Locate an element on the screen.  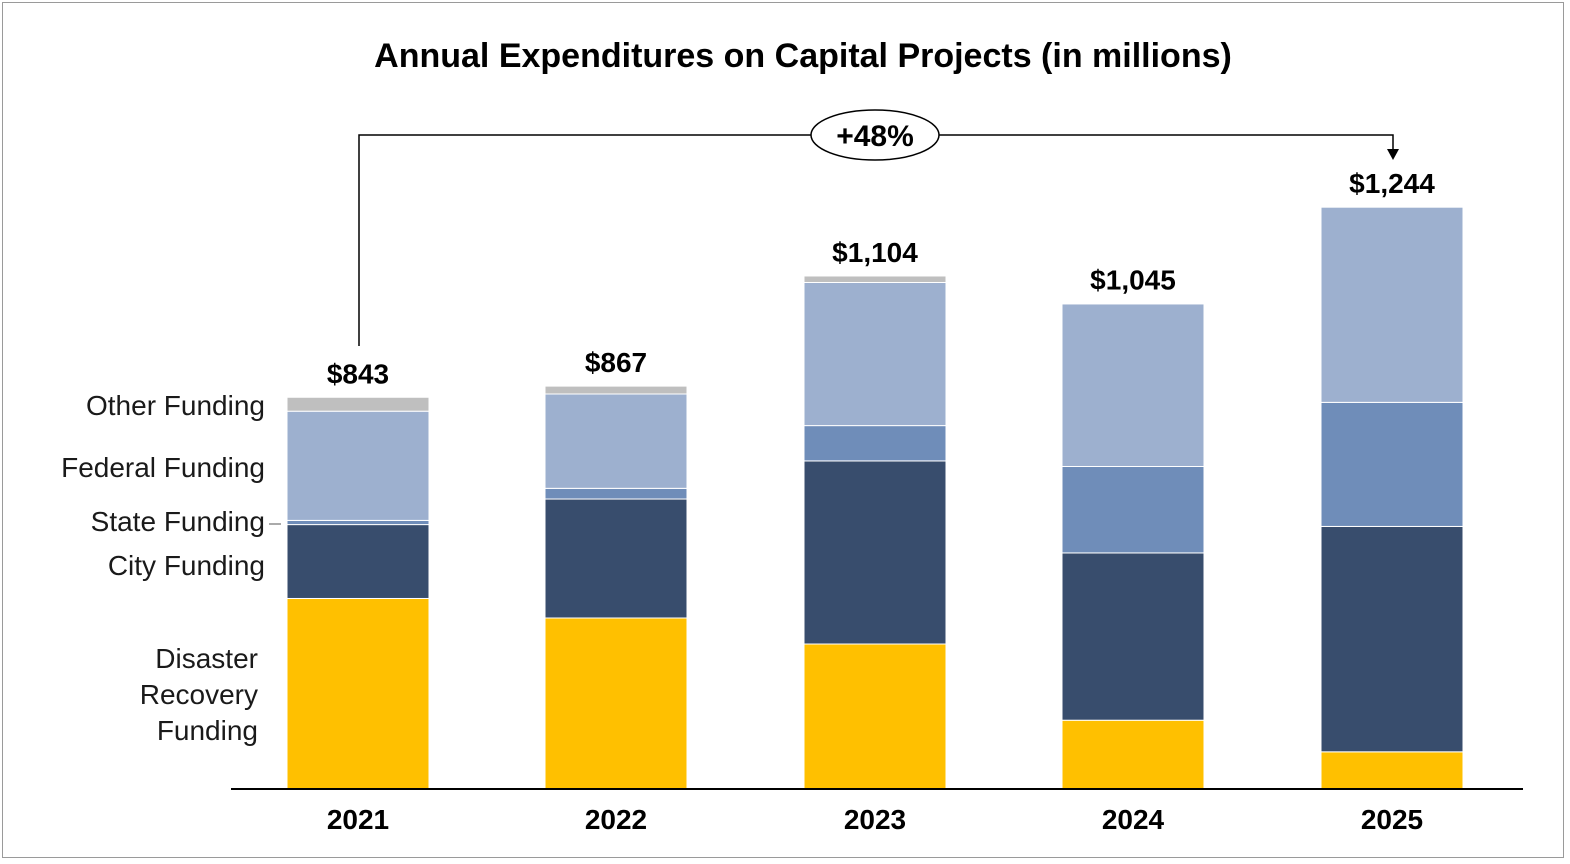
x-tick-label-2021: 2021 is located at coordinates (358, 819).